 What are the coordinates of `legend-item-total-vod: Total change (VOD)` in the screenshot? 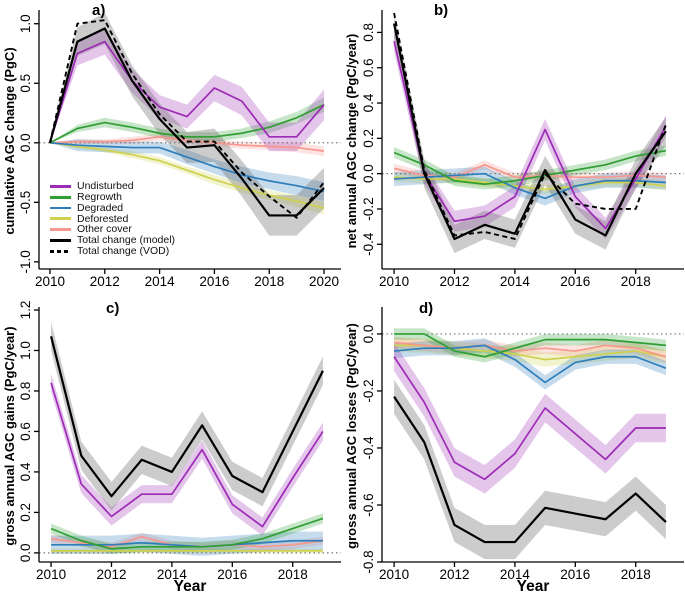 It's located at (112, 251).